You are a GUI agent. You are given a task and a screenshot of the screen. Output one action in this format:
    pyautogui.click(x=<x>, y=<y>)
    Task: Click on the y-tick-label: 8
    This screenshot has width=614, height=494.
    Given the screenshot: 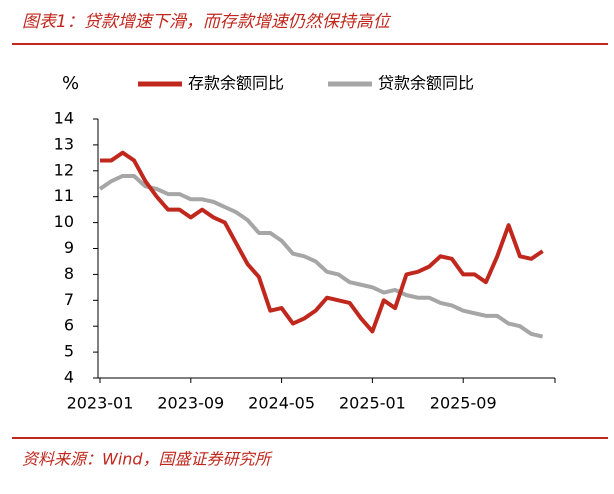 What is the action you would take?
    pyautogui.click(x=69, y=273)
    